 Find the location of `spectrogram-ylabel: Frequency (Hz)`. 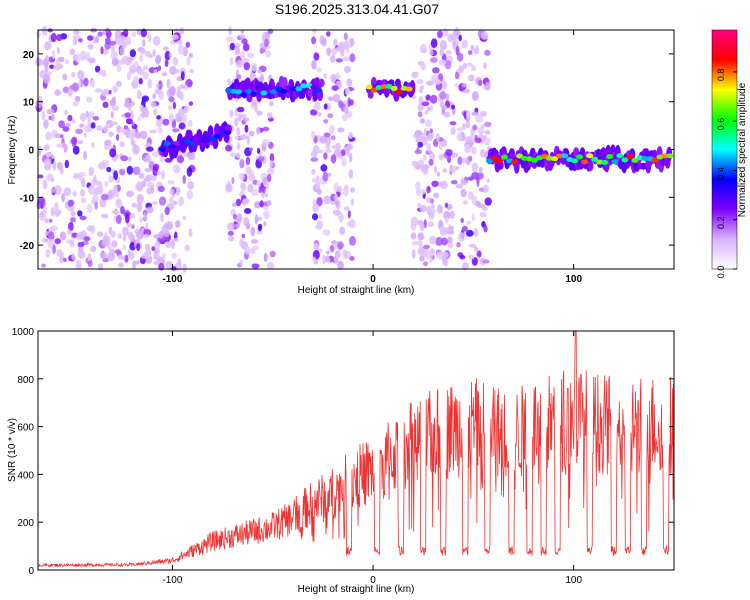

spectrogram-ylabel: Frequency (Hz) is located at coordinates (12, 150).